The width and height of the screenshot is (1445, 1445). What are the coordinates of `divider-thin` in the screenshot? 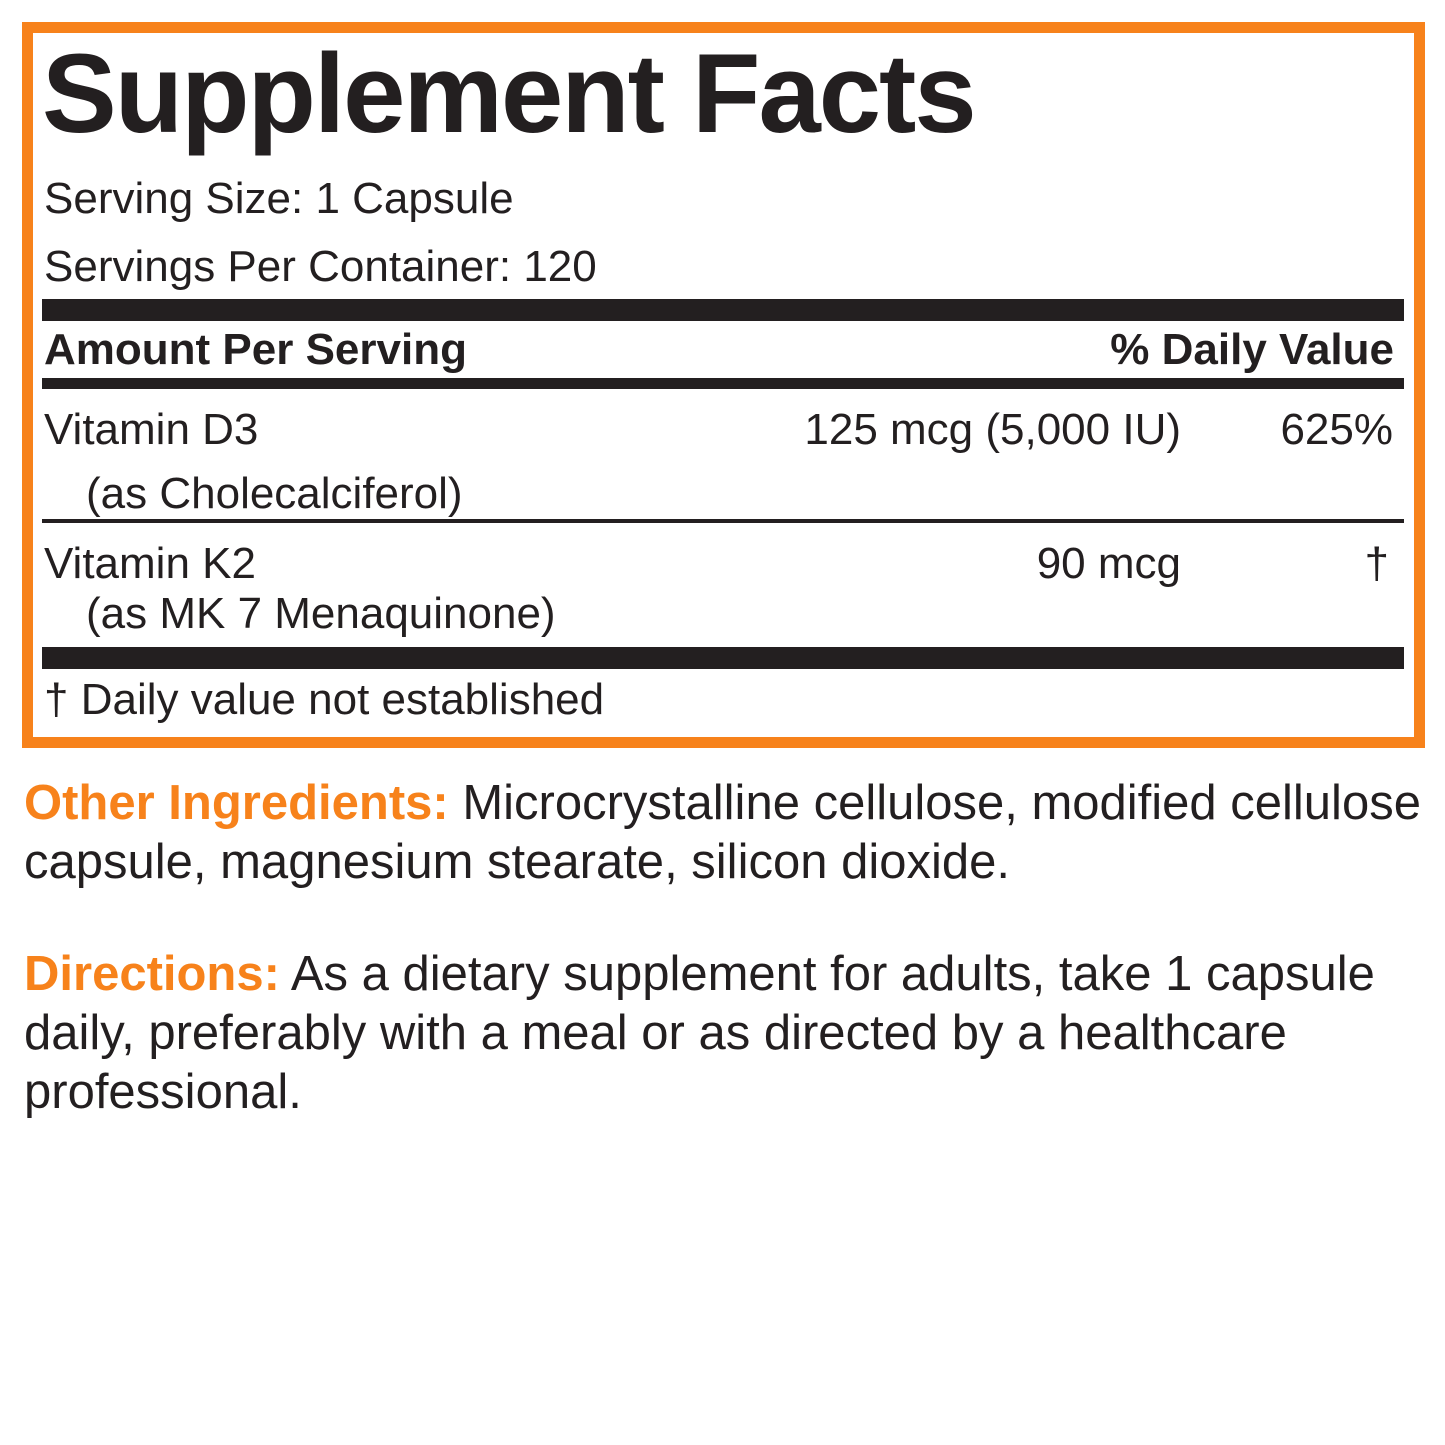 It's located at (723, 521).